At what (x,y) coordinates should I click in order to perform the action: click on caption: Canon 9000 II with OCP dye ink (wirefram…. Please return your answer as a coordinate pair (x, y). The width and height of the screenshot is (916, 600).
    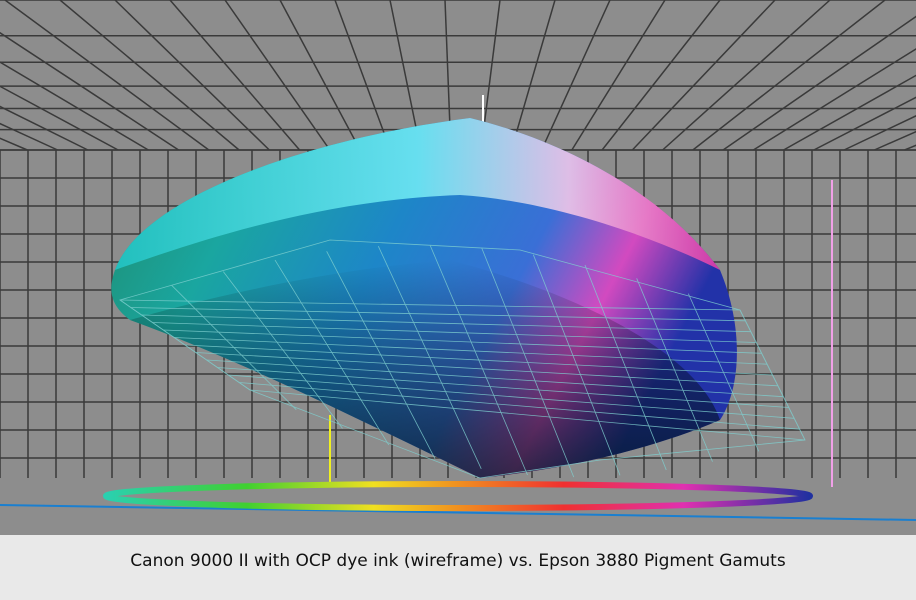
    Looking at the image, I should click on (458, 561).